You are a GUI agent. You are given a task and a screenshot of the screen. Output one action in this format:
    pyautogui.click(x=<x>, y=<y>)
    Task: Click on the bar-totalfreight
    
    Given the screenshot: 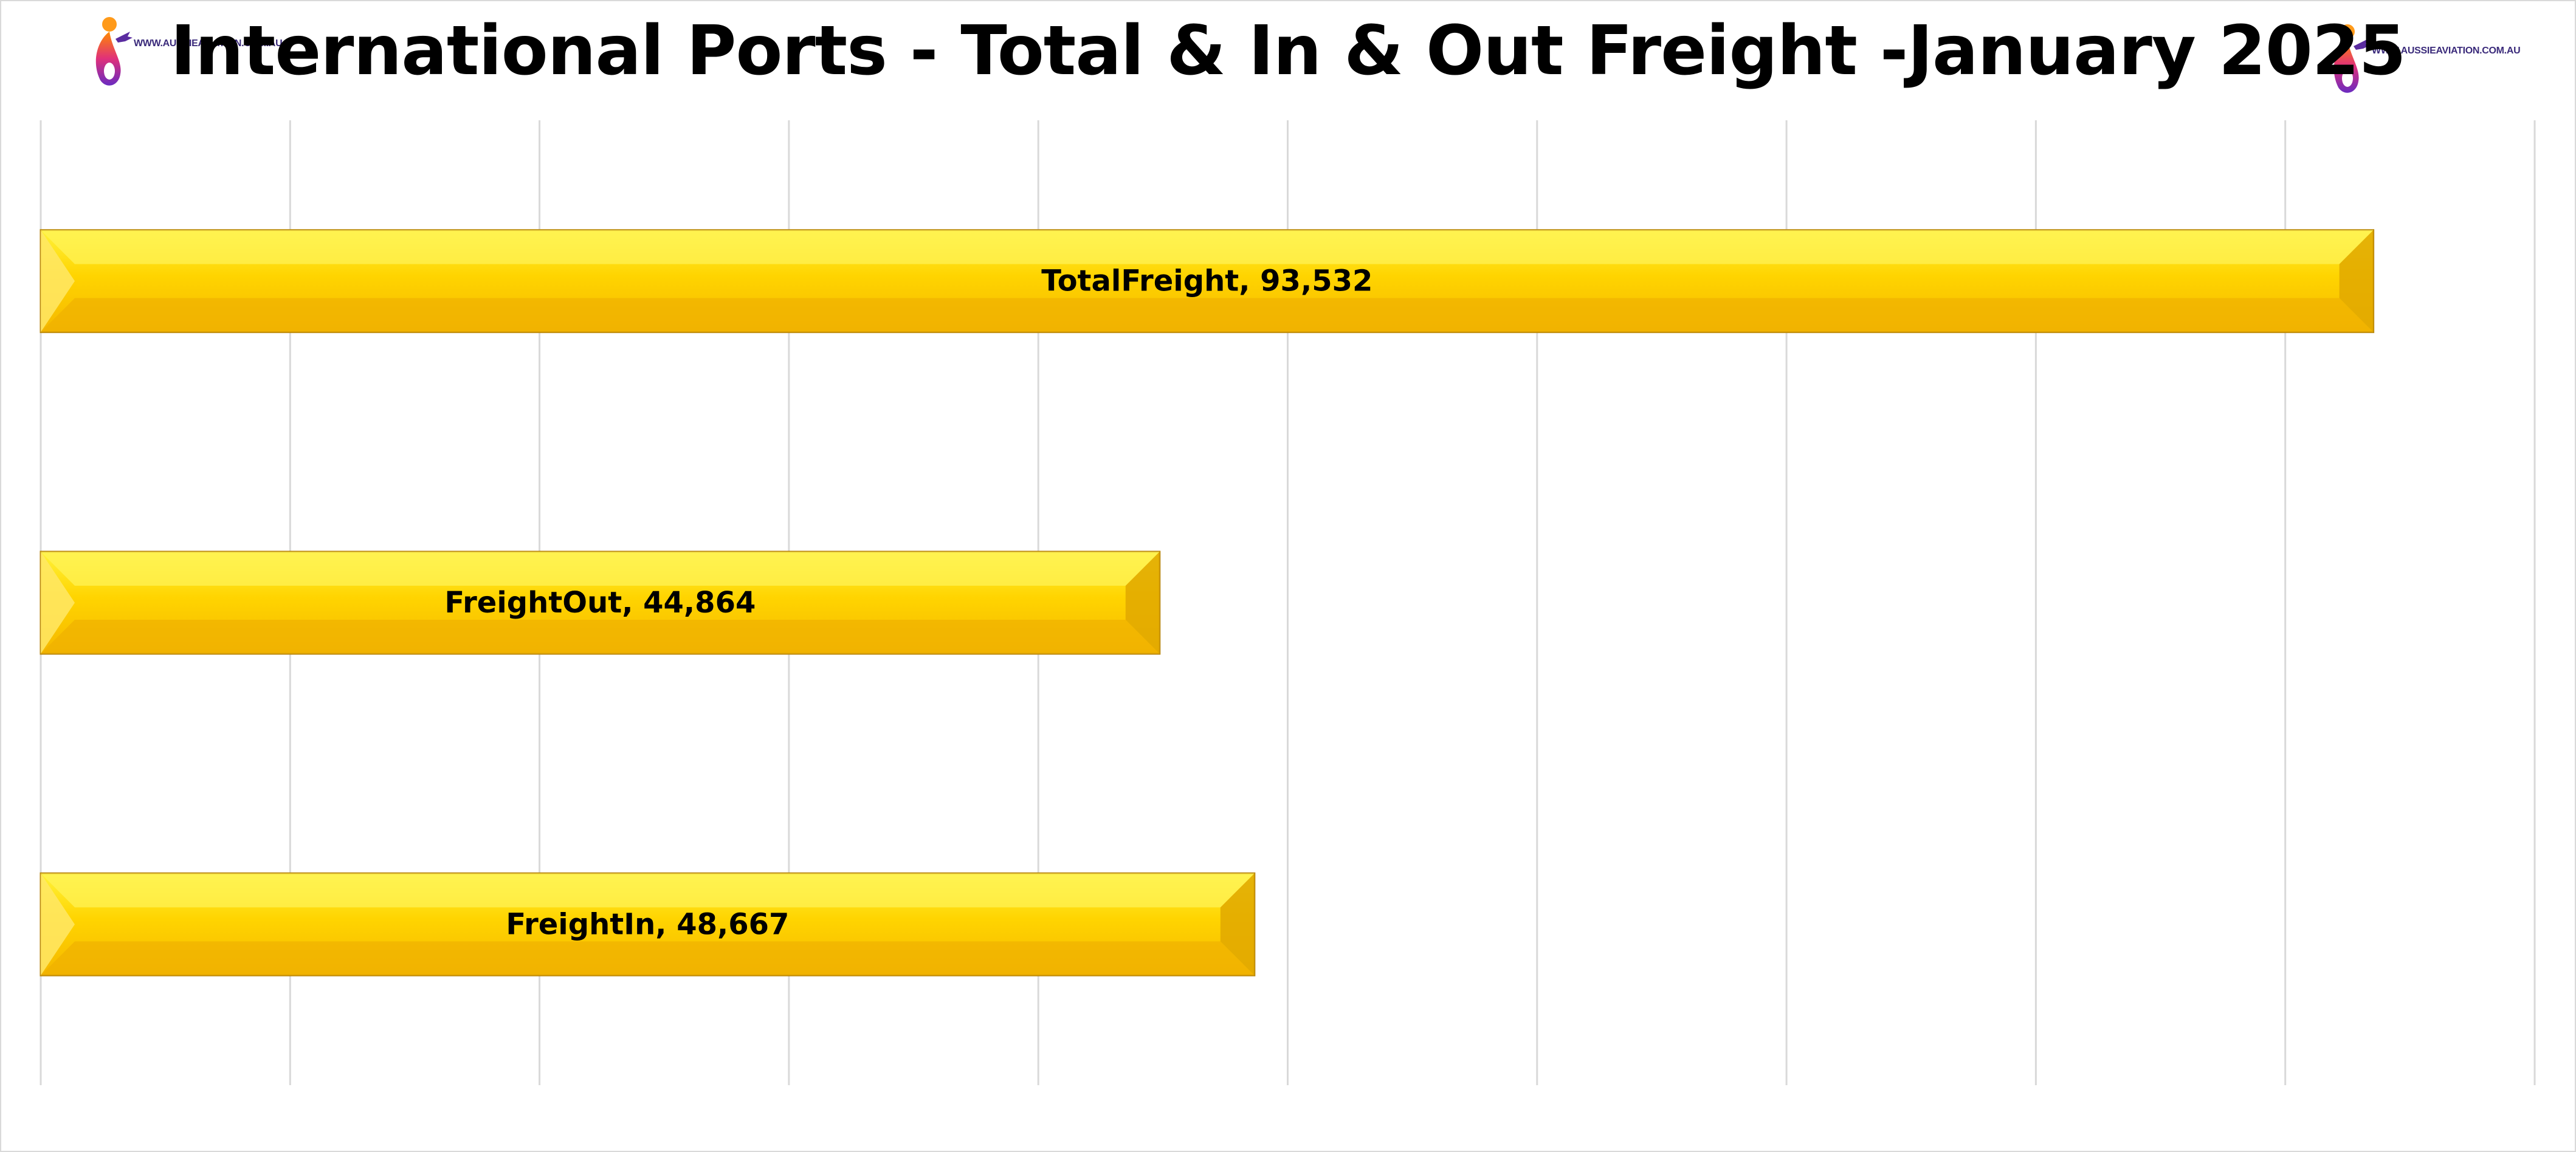 What is the action you would take?
    pyautogui.click(x=1207, y=281)
    